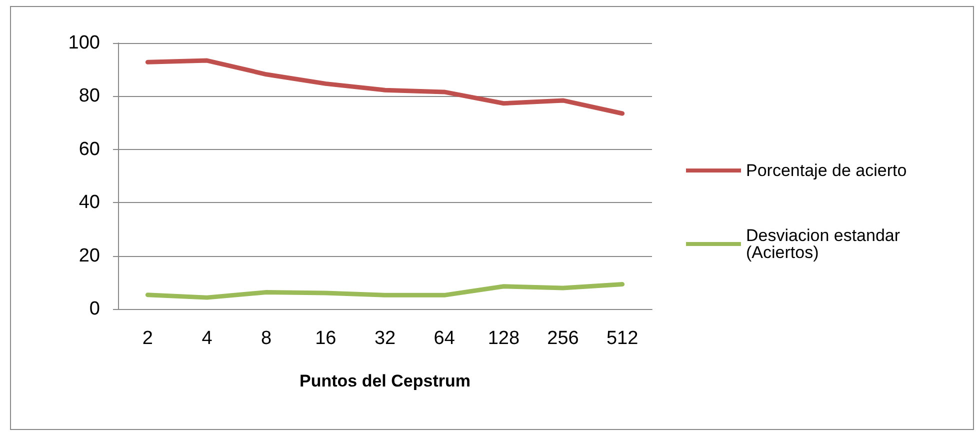 The width and height of the screenshot is (976, 432). What do you see at coordinates (826, 170) in the screenshot?
I see `legend-label: Porcentaje de acierto` at bounding box center [826, 170].